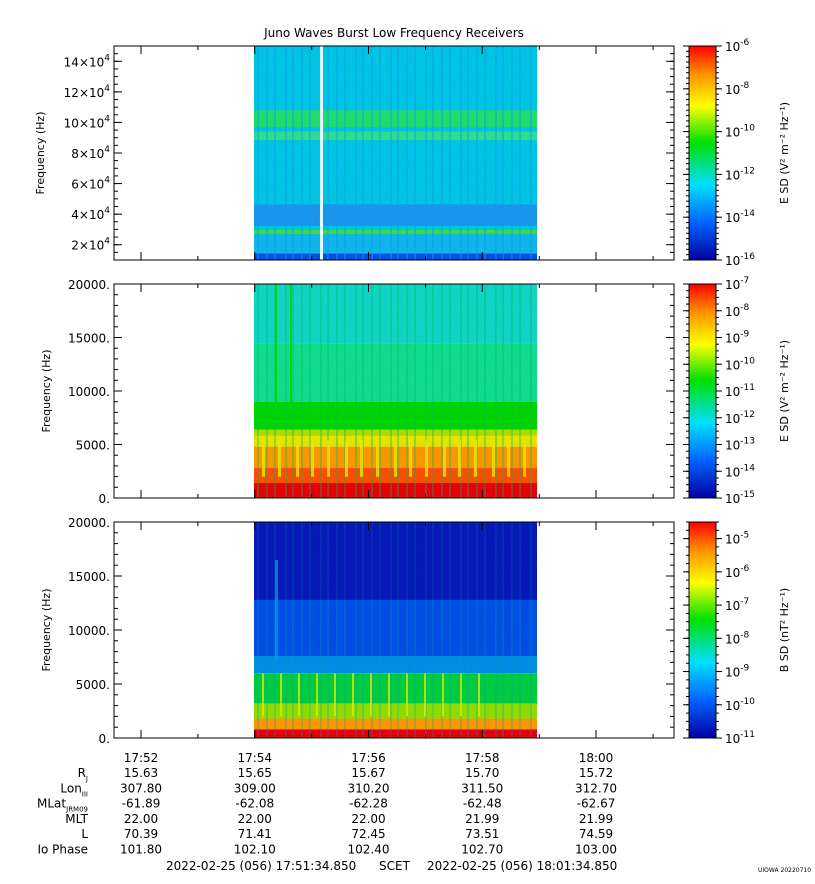  Describe the element at coordinates (747, 468) in the screenshot. I see `colorbar-tick-exp: -14` at that location.